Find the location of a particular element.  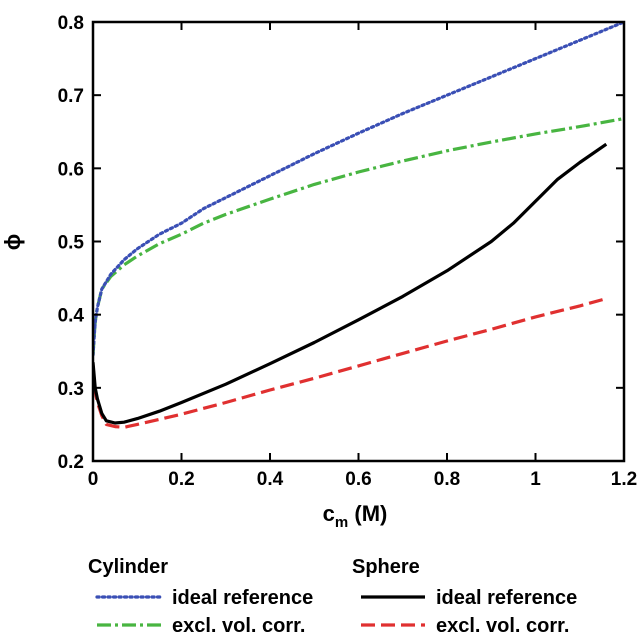

legend-label-sphere-0: ideal reference is located at coordinates (506, 598).